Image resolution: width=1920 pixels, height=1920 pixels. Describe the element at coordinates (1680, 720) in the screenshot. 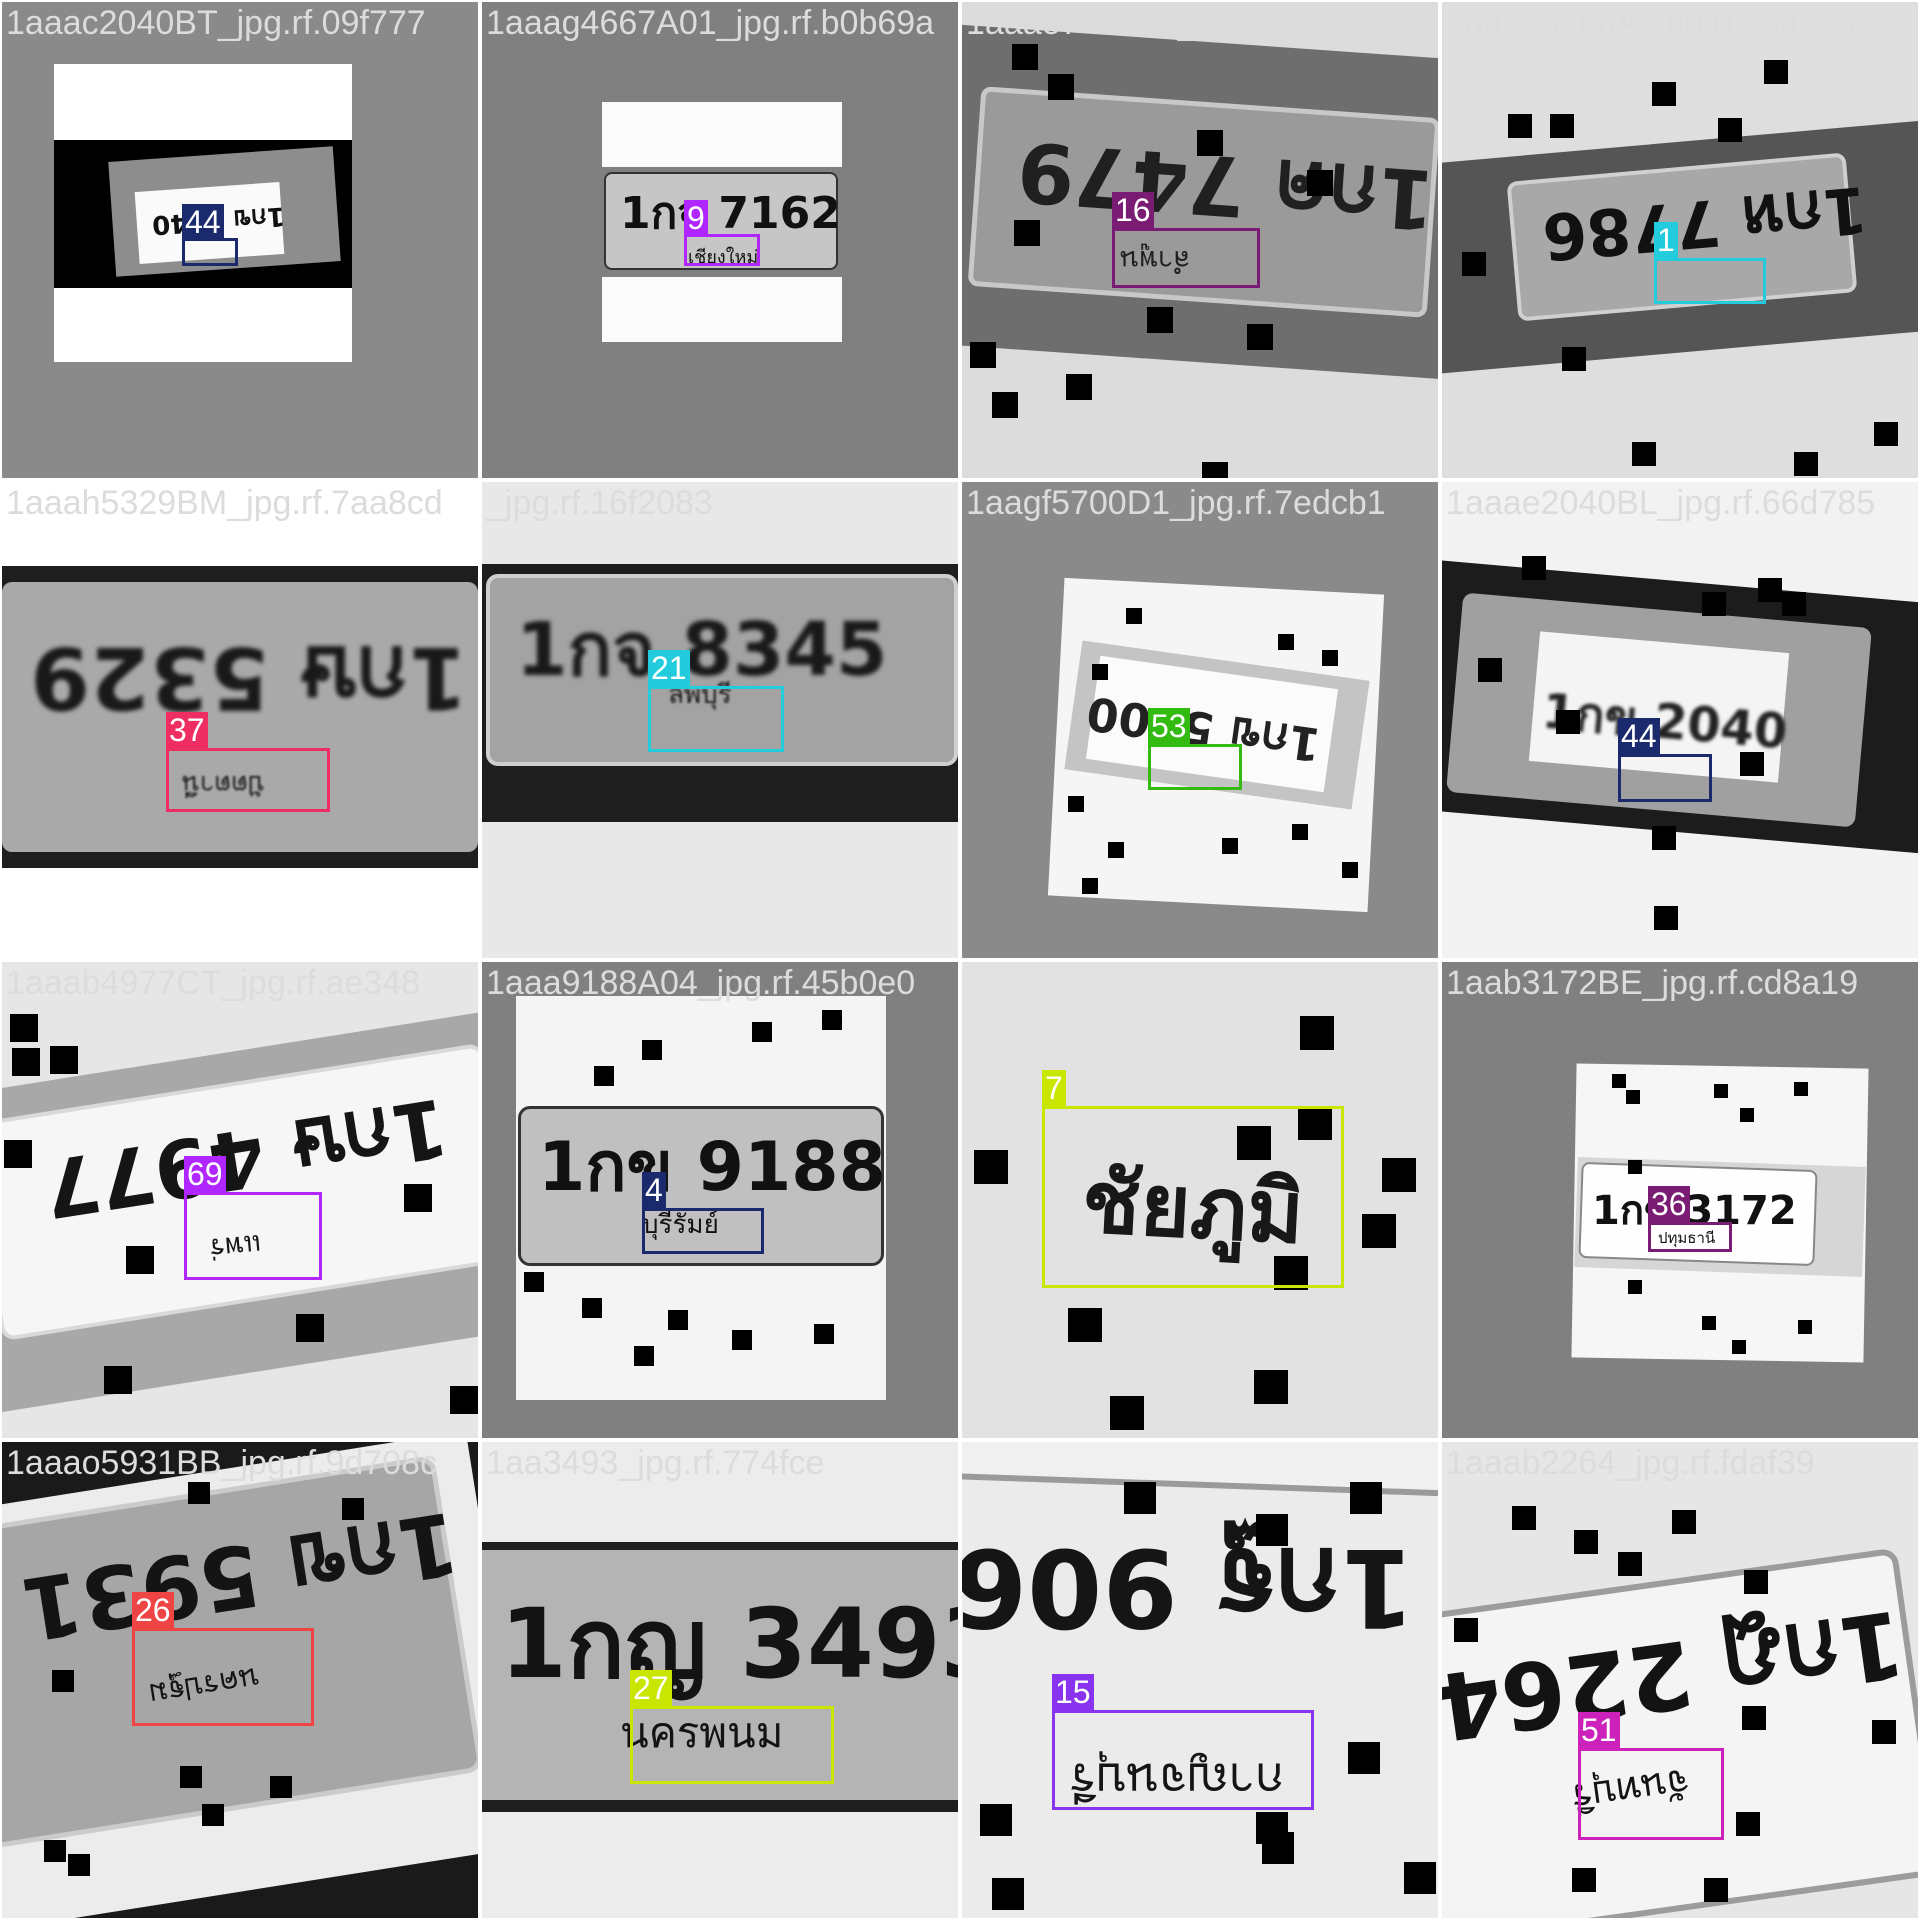

I see `mosaic-tile: 1กข 2040 44 1aaae2040BL_jpg.rf.66d785` at that location.